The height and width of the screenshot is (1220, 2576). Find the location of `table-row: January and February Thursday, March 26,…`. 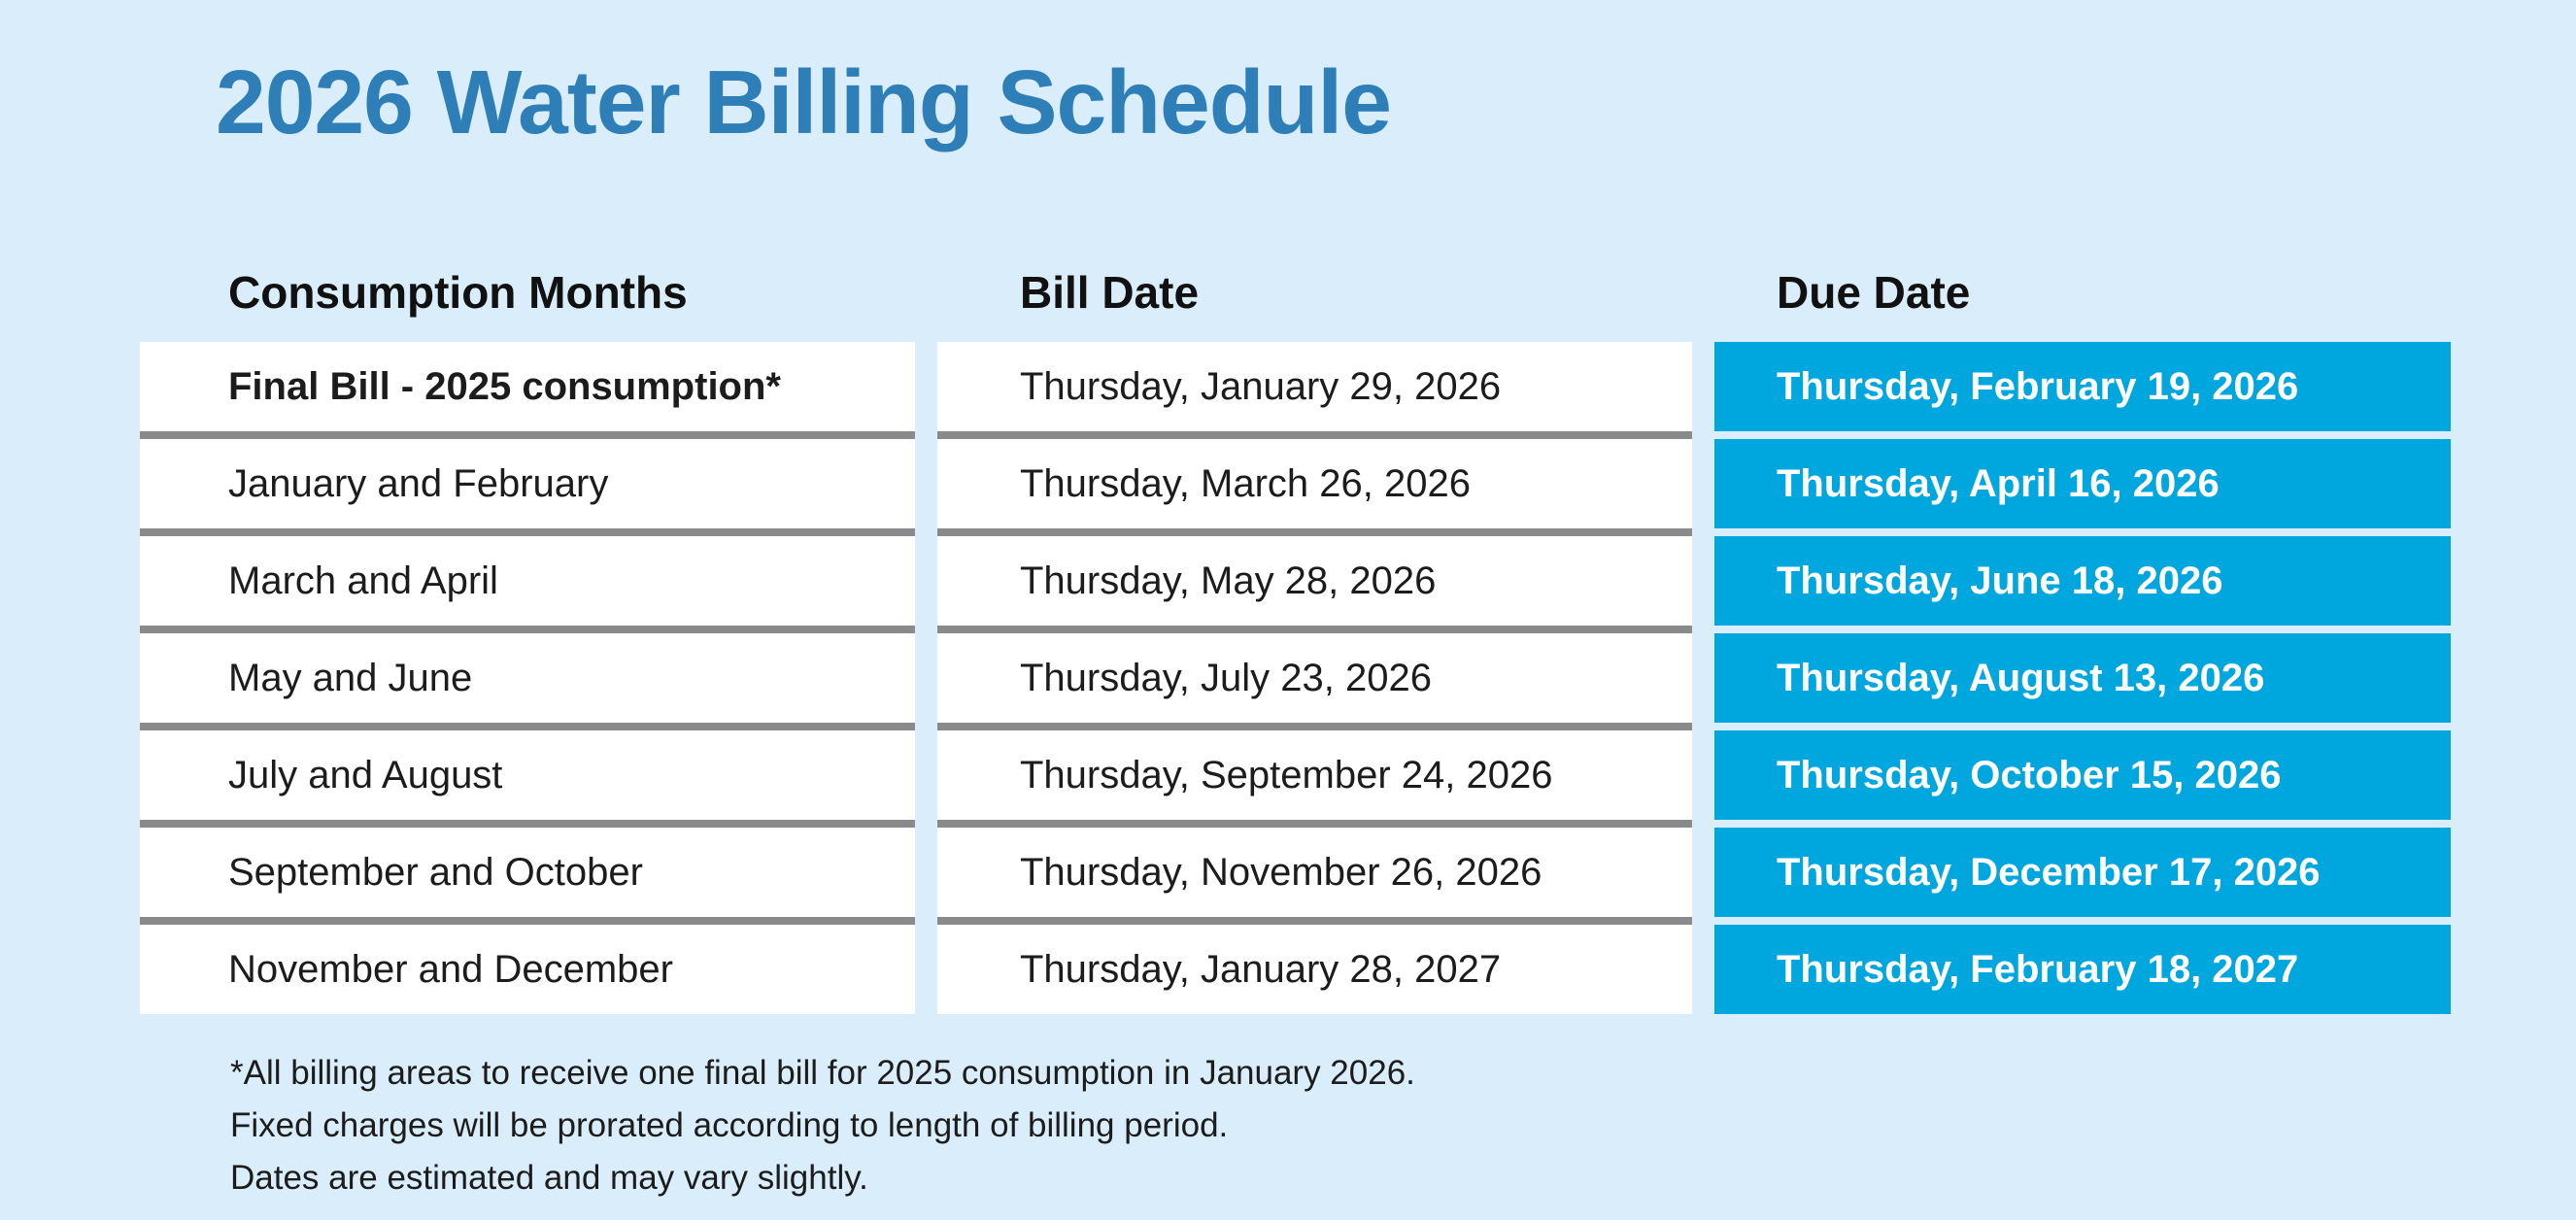

table-row: January and February Thursday, March 26,… is located at coordinates (1296, 488).